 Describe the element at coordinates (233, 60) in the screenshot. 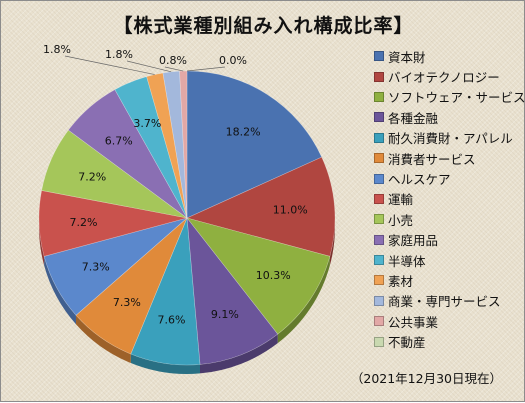

I see `data-label-15: 0.0%` at that location.